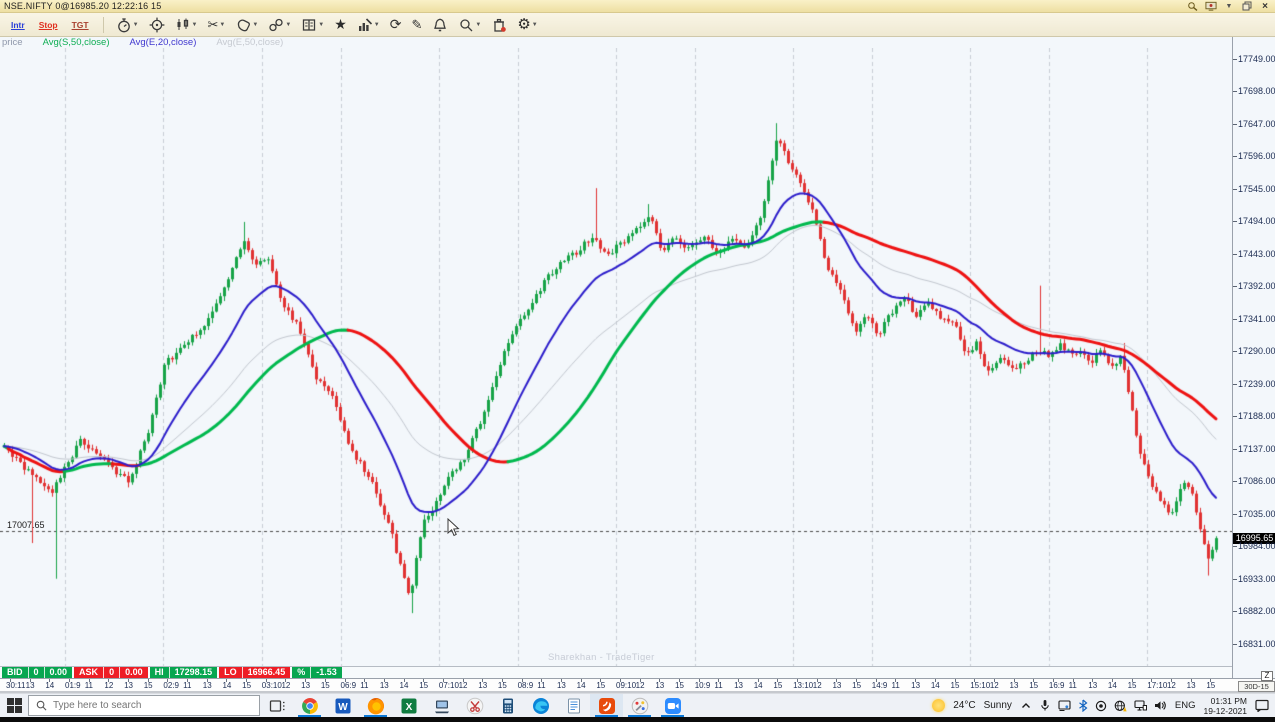 This screenshot has height=722, width=1275. Describe the element at coordinates (396, 25) in the screenshot. I see `refresh-button: ⟳` at that location.